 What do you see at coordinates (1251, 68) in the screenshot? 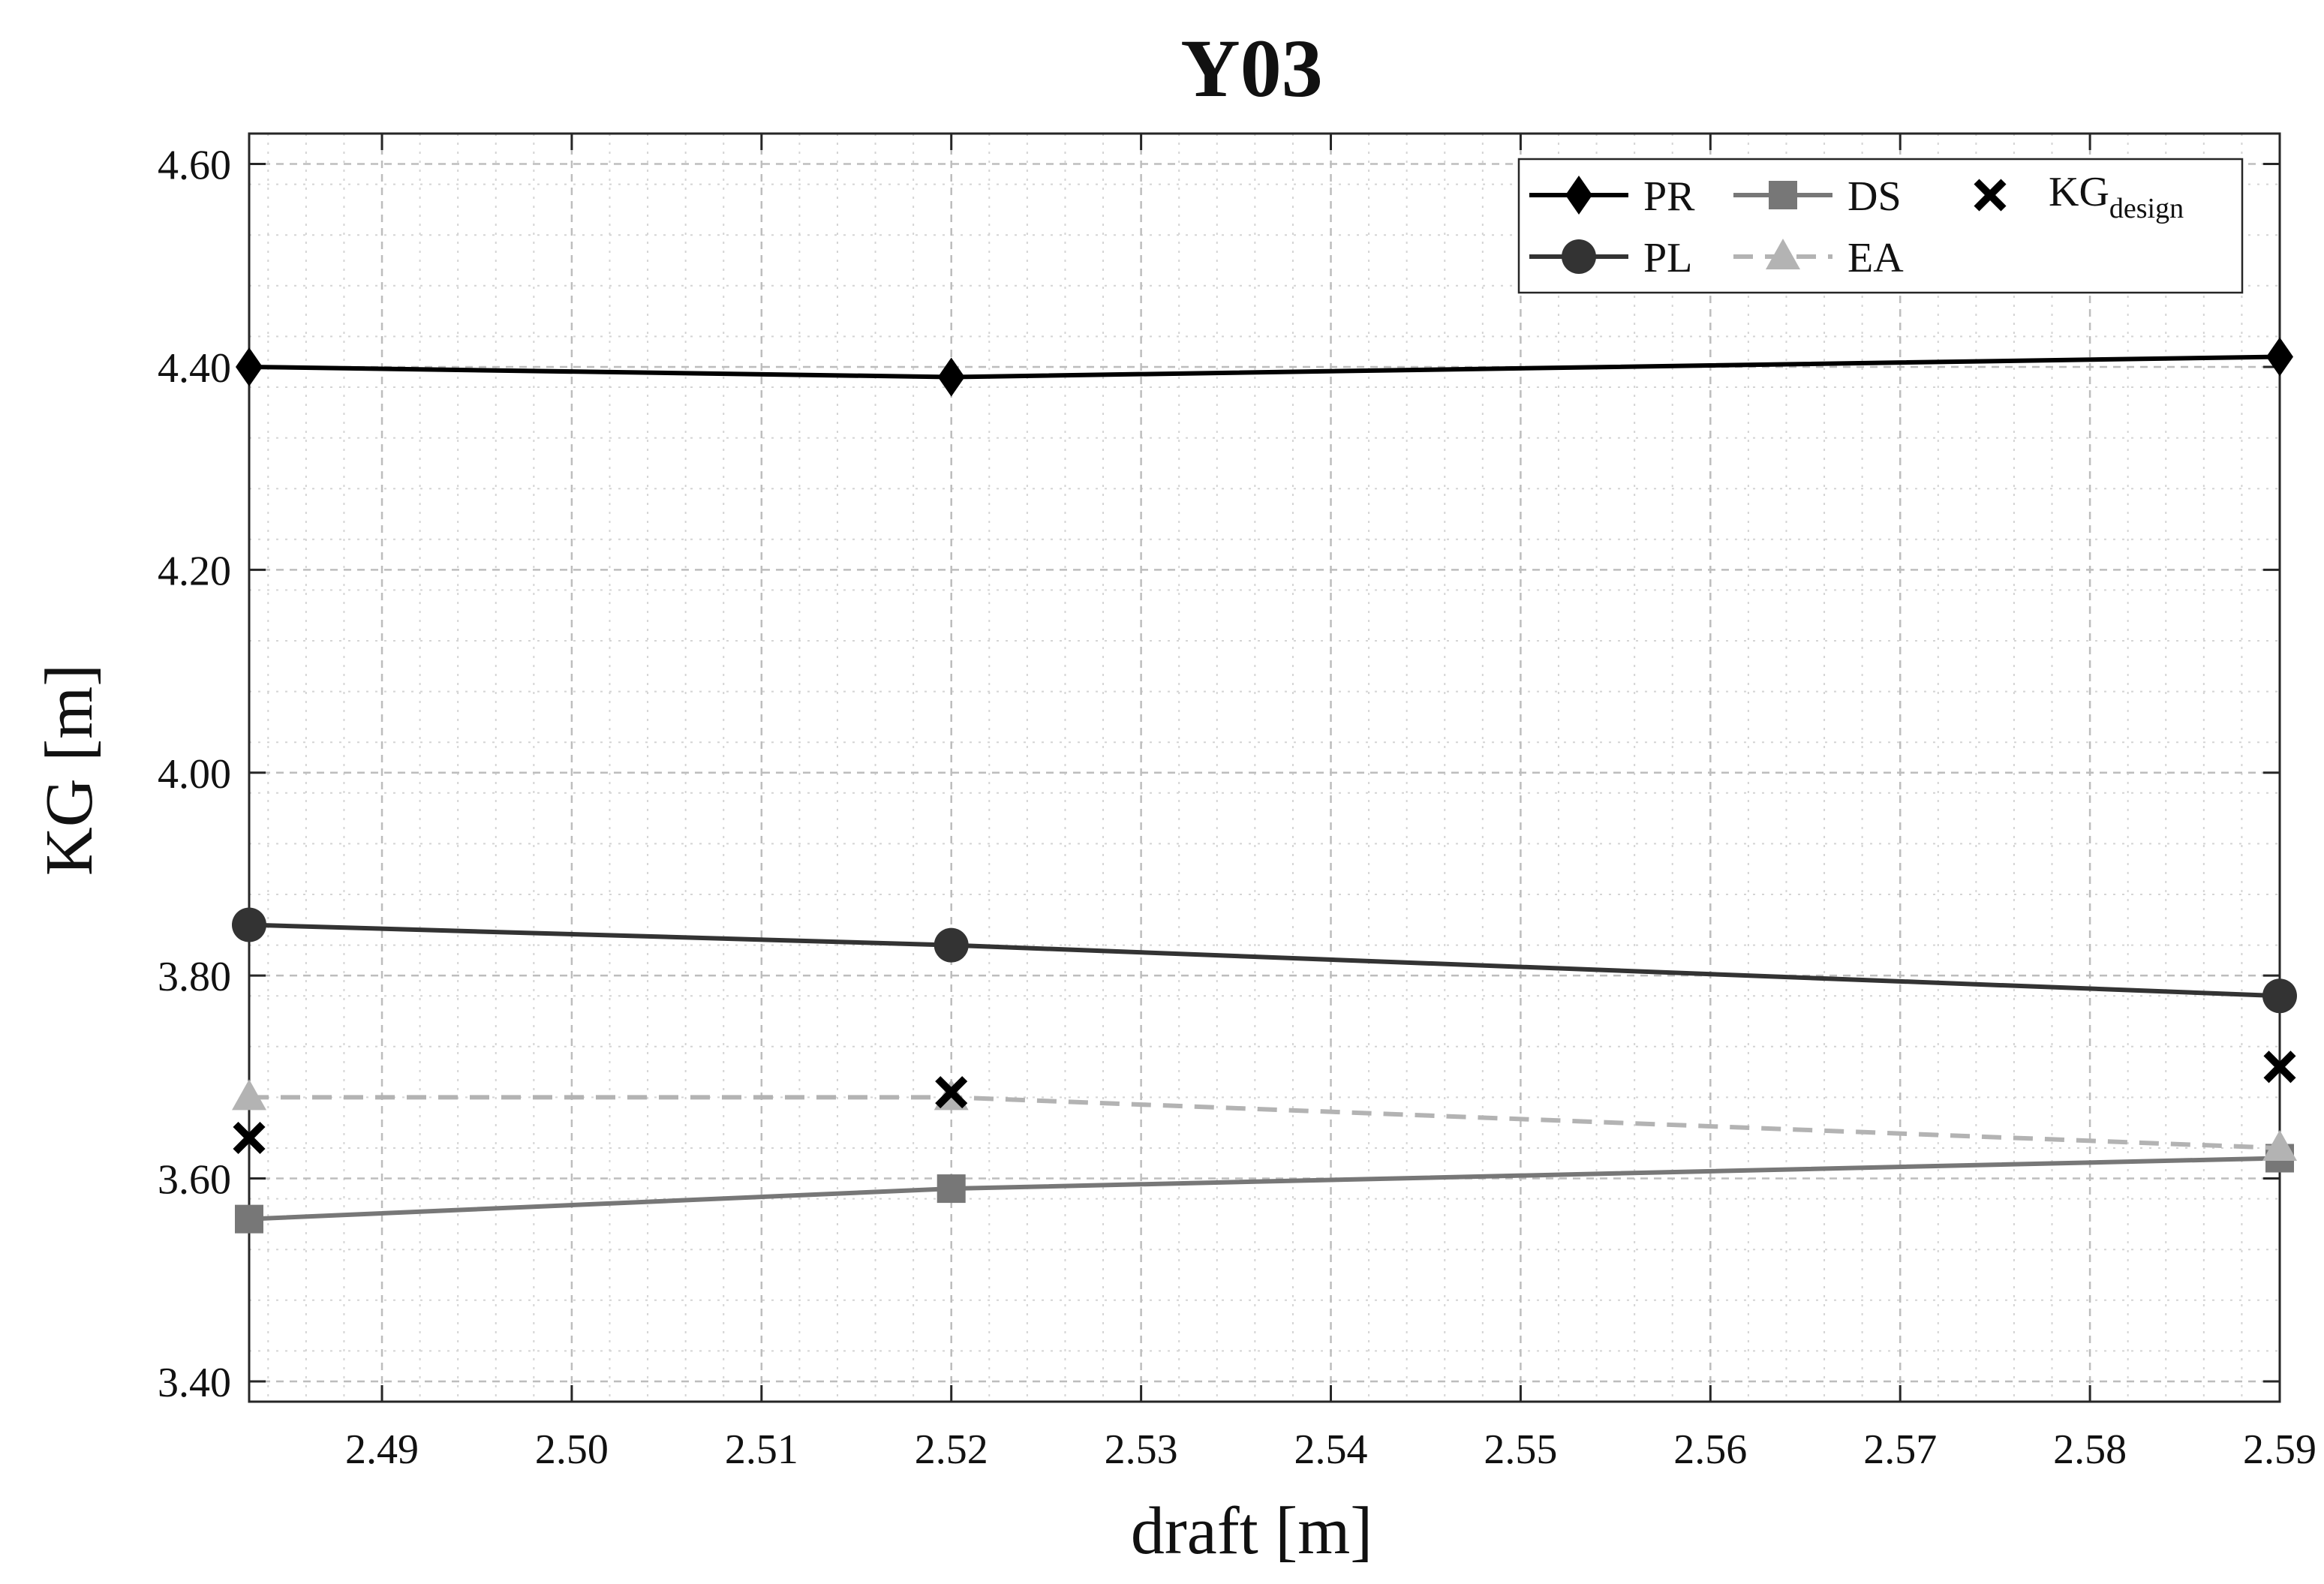
I see `chart-title: Y03` at bounding box center [1251, 68].